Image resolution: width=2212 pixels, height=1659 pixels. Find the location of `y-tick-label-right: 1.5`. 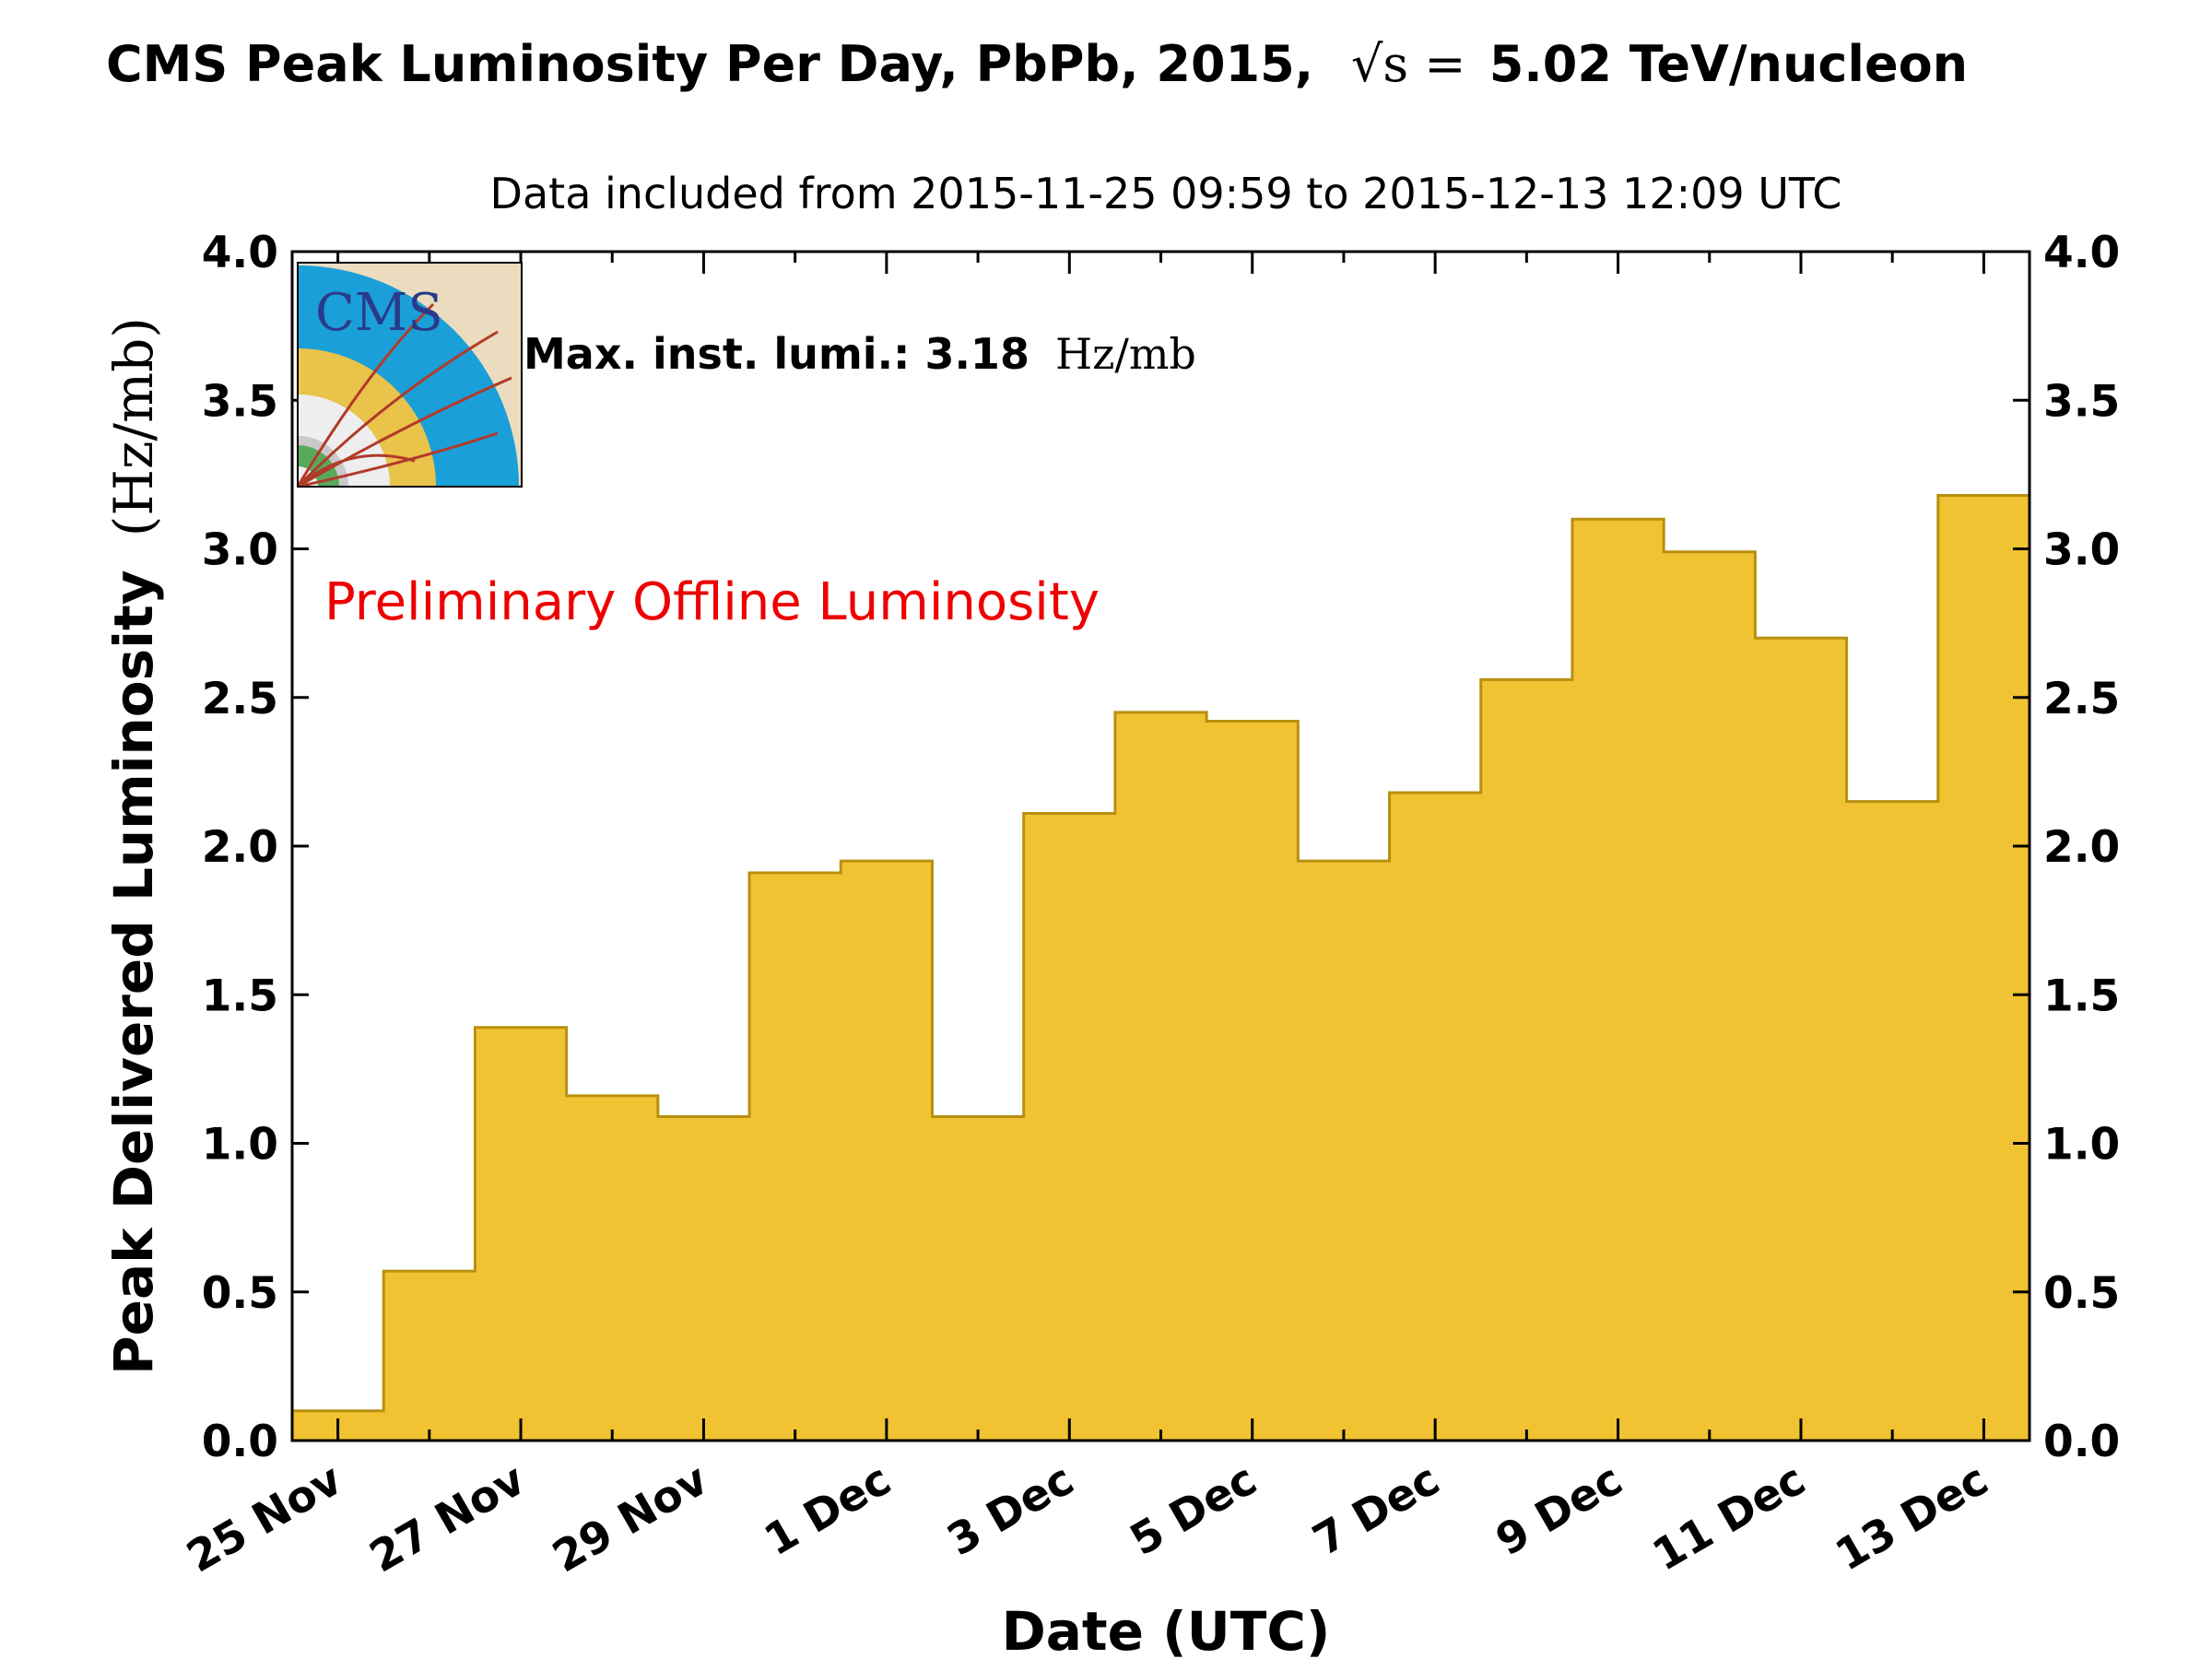

y-tick-label-right: 1.5 is located at coordinates (2081, 996).